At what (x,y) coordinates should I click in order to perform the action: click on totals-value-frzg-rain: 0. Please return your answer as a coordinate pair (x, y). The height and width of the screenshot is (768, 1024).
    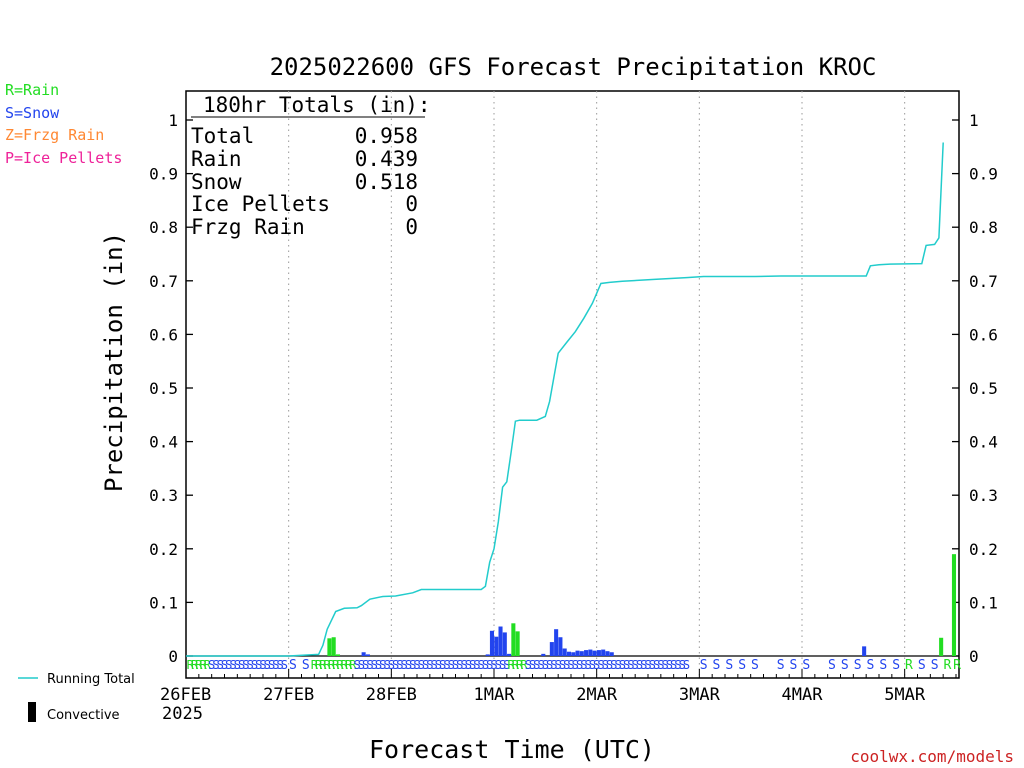
    Looking at the image, I should click on (411, 227).